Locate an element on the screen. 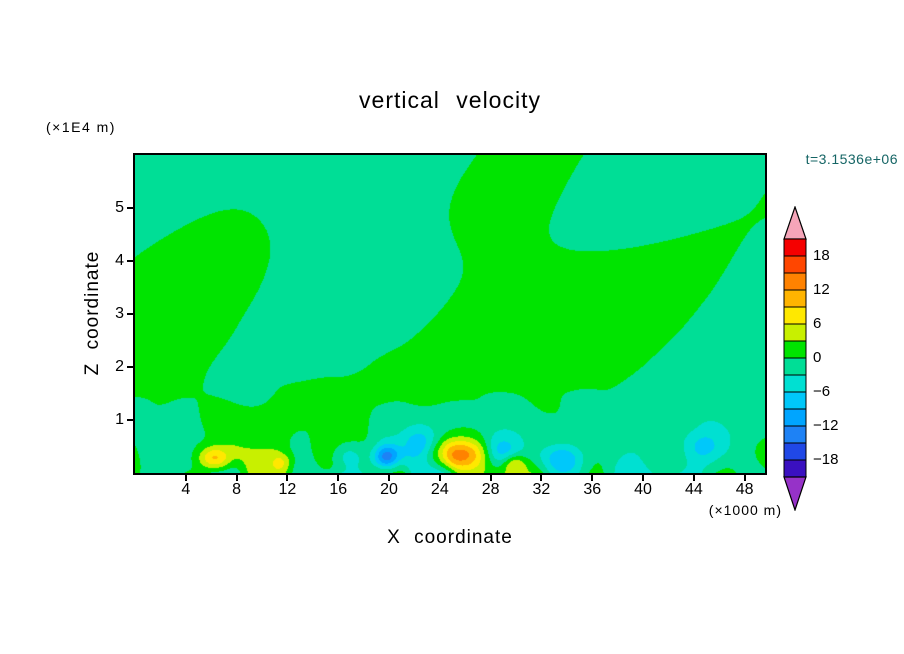 The image size is (904, 654). plot-title: vertical velocity is located at coordinates (450, 100).